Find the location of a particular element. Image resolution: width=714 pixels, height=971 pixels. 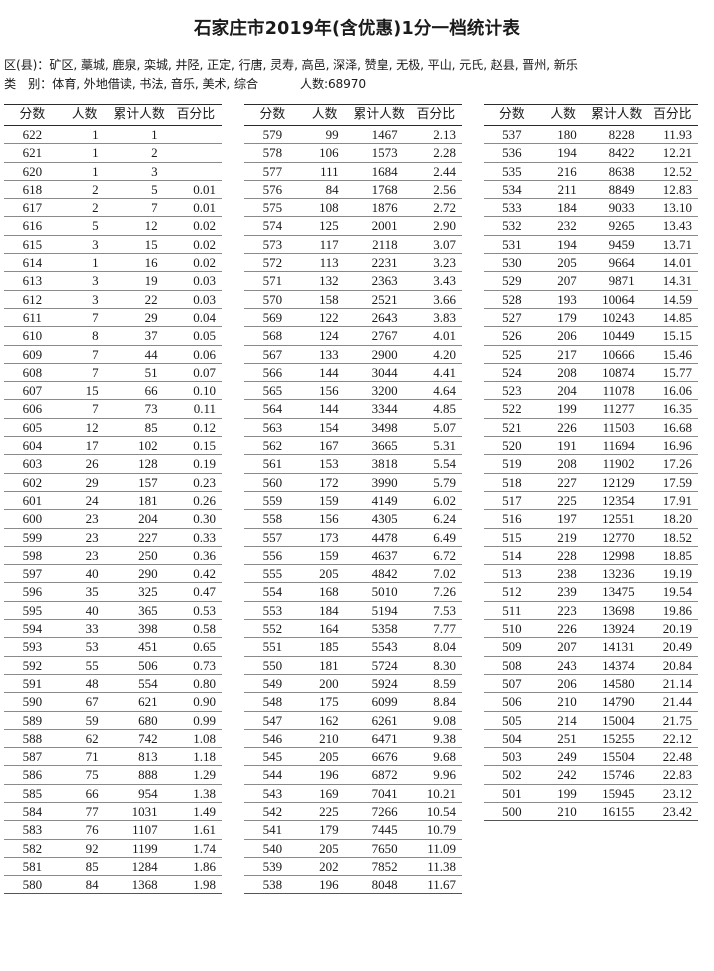

cell-count: 66 is located at coordinates (84, 793).